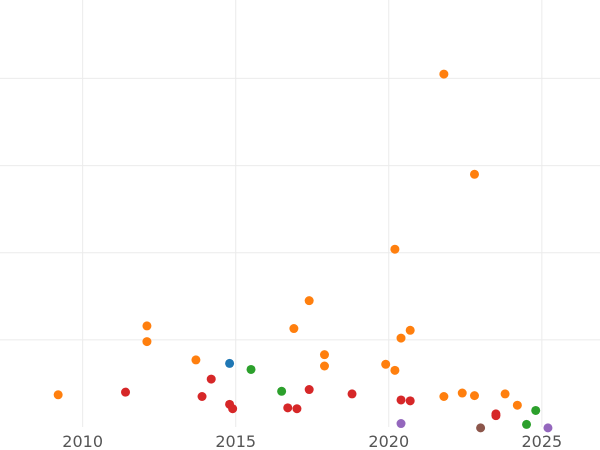 Image resolution: width=600 pixels, height=450 pixels. What do you see at coordinates (388, 441) in the screenshot?
I see `x-tick-label: 2020` at bounding box center [388, 441].